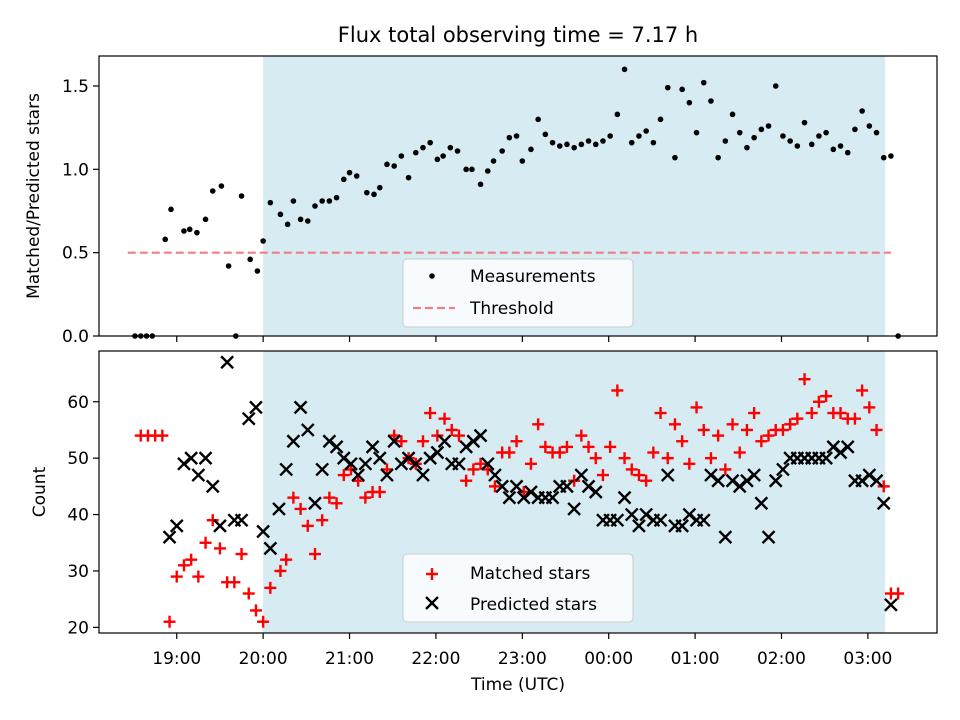 Image resolution: width=960 pixels, height=720 pixels. I want to click on x-tick-label: 00:00, so click(608, 659).